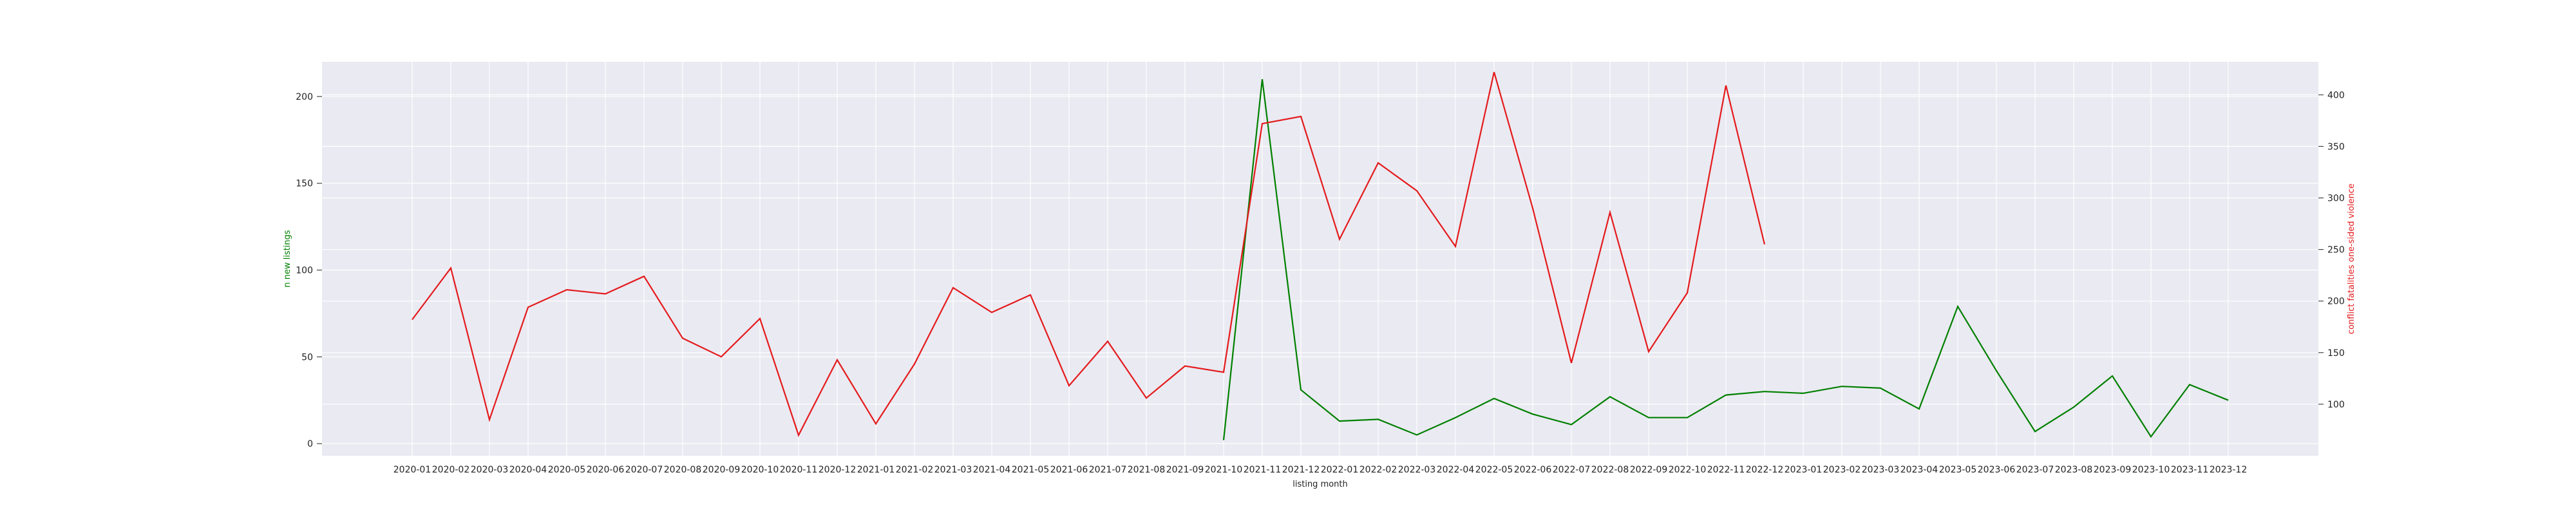  I want to click on y-right-tick-label: 250, so click(2336, 250).